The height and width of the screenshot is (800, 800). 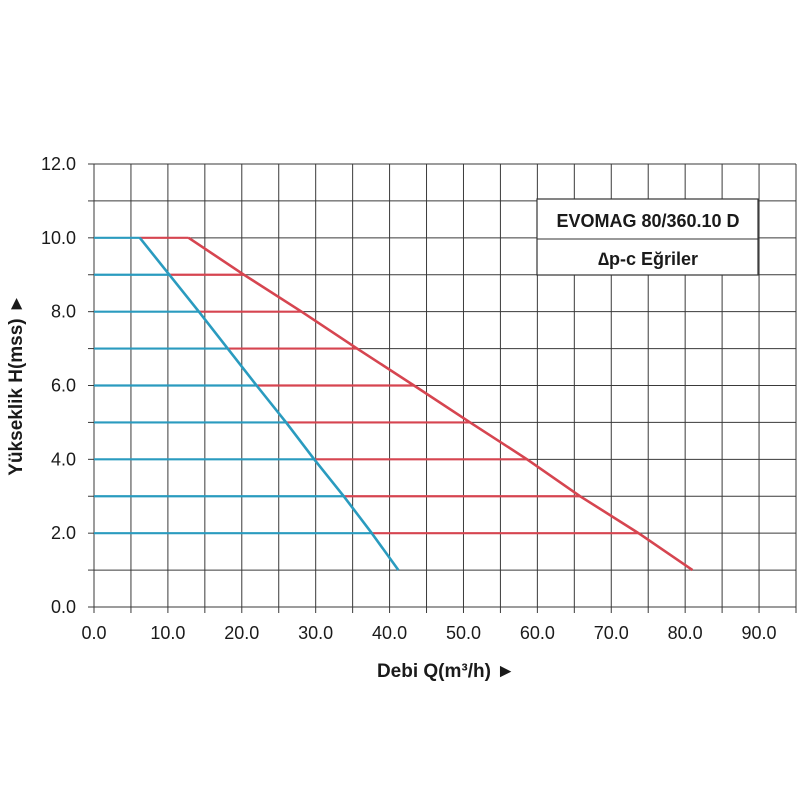 What do you see at coordinates (315, 633) in the screenshot?
I see `x-tick-label: 30.0` at bounding box center [315, 633].